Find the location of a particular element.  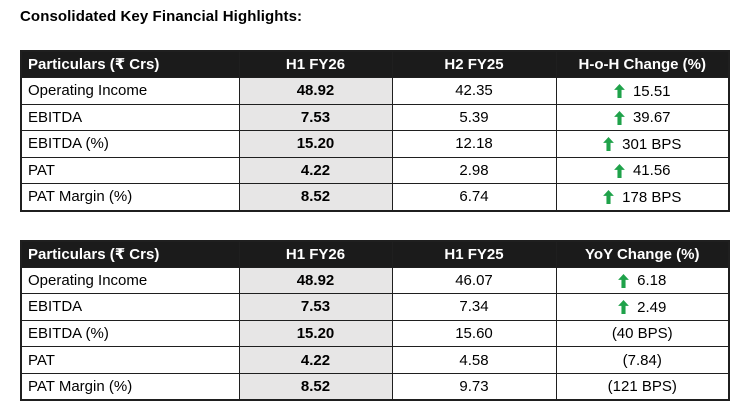

cell-change-value: 6.18 is located at coordinates (642, 280).